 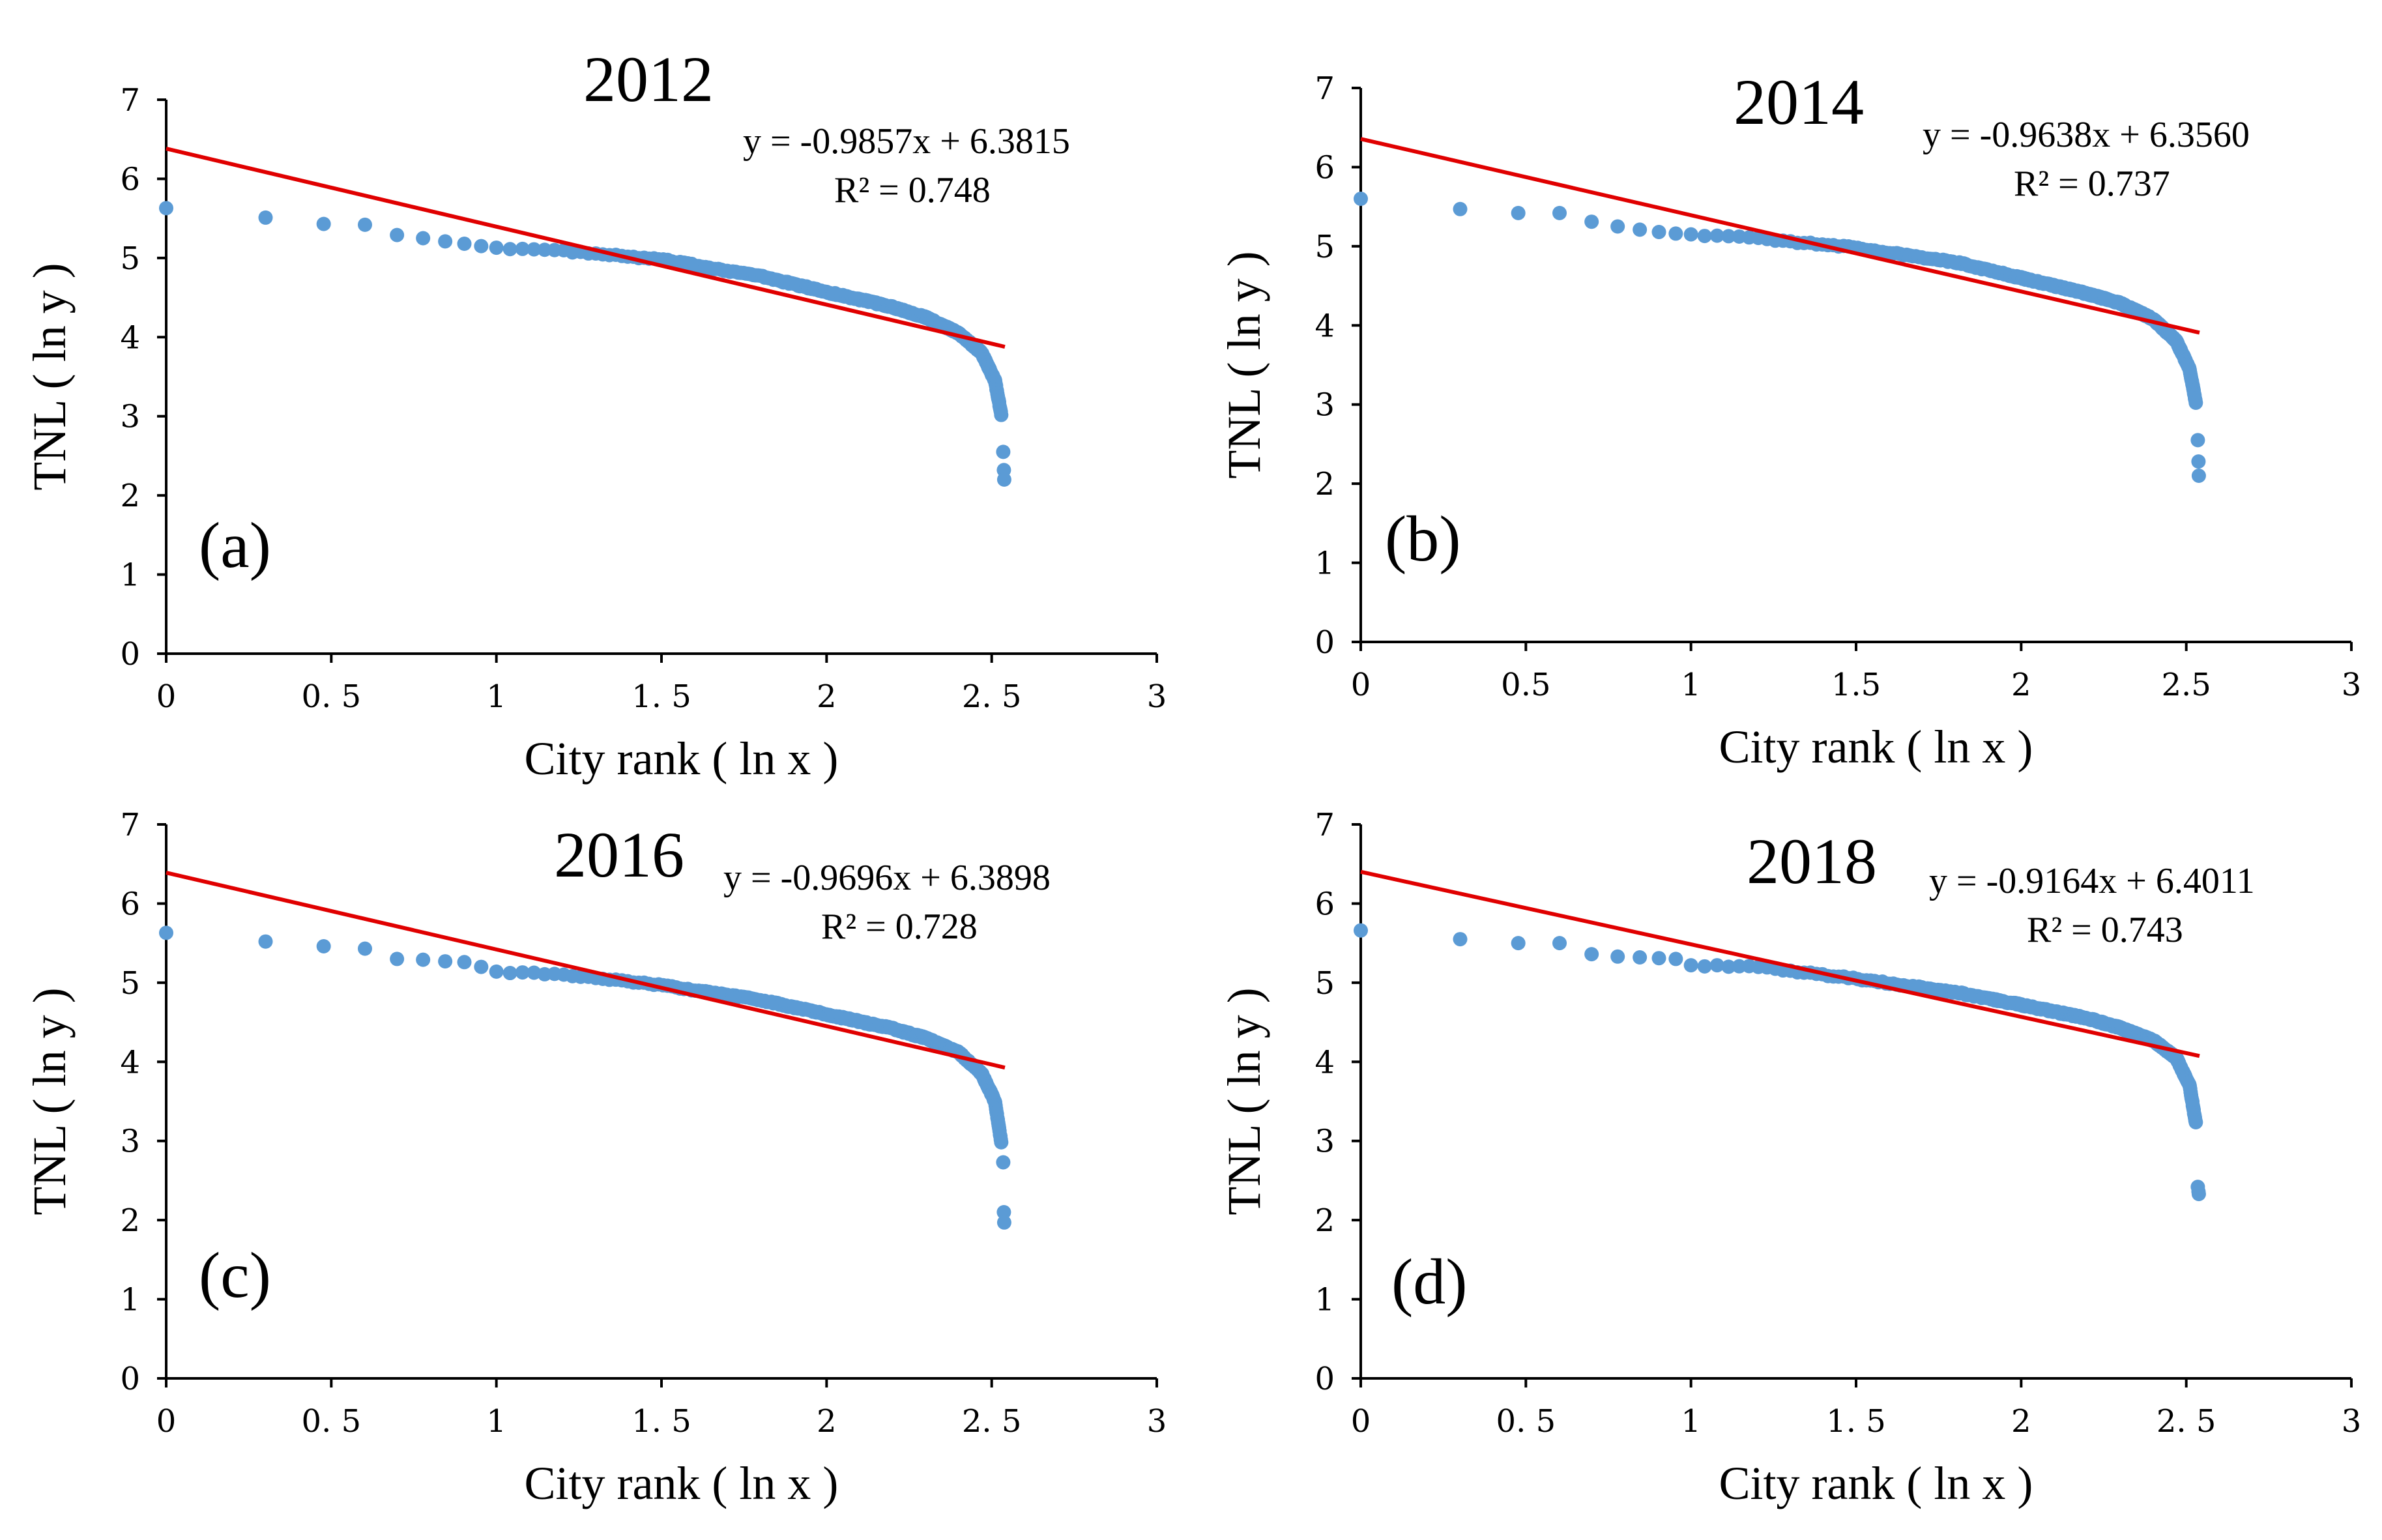 I want to click on x-tick-label: 2.5, so click(x=2186, y=685).